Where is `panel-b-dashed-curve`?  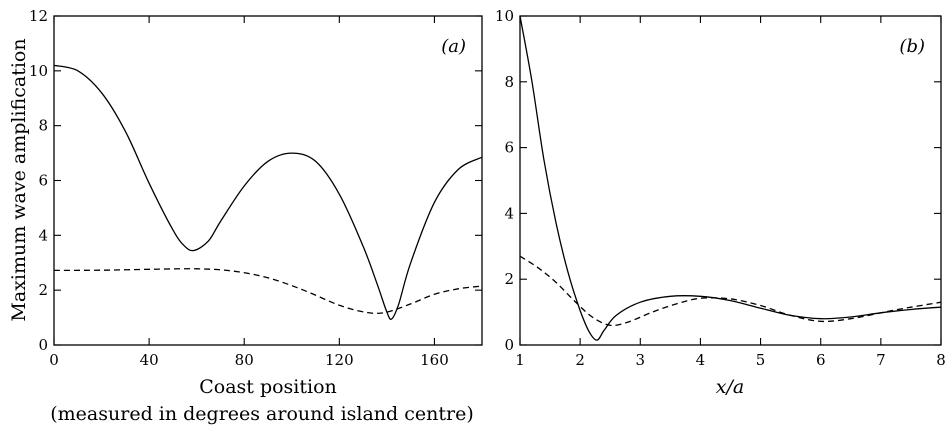 panel-b-dashed-curve is located at coordinates (730, 290).